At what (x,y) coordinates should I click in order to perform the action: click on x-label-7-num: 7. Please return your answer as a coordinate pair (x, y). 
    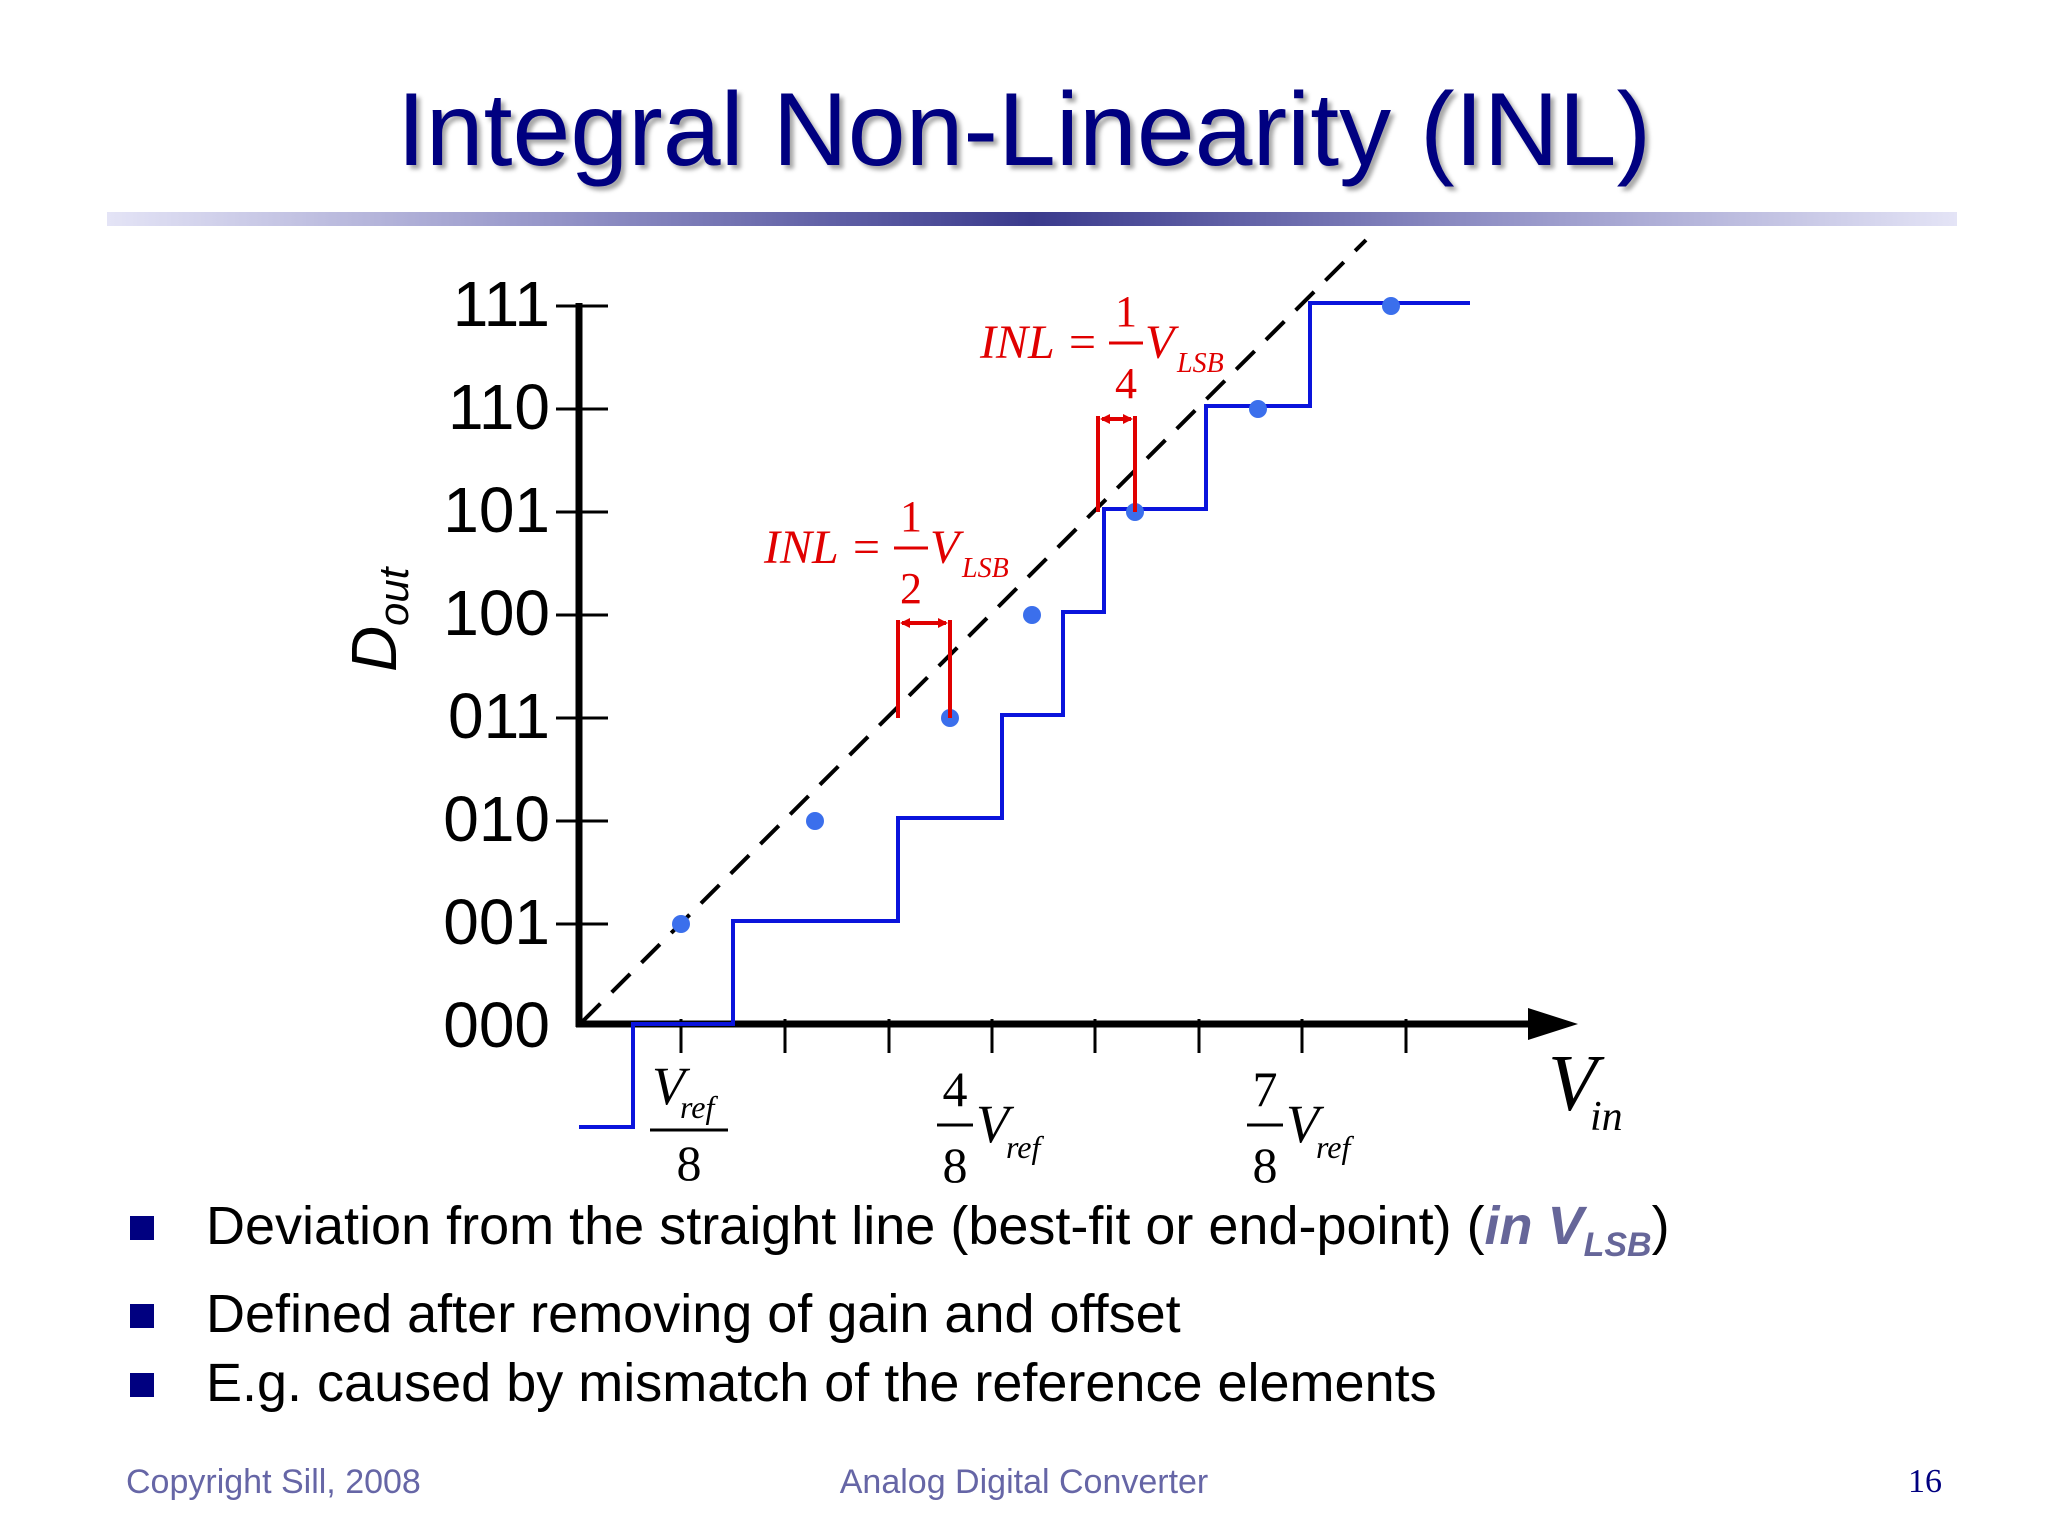
    Looking at the image, I should click on (1265, 1089).